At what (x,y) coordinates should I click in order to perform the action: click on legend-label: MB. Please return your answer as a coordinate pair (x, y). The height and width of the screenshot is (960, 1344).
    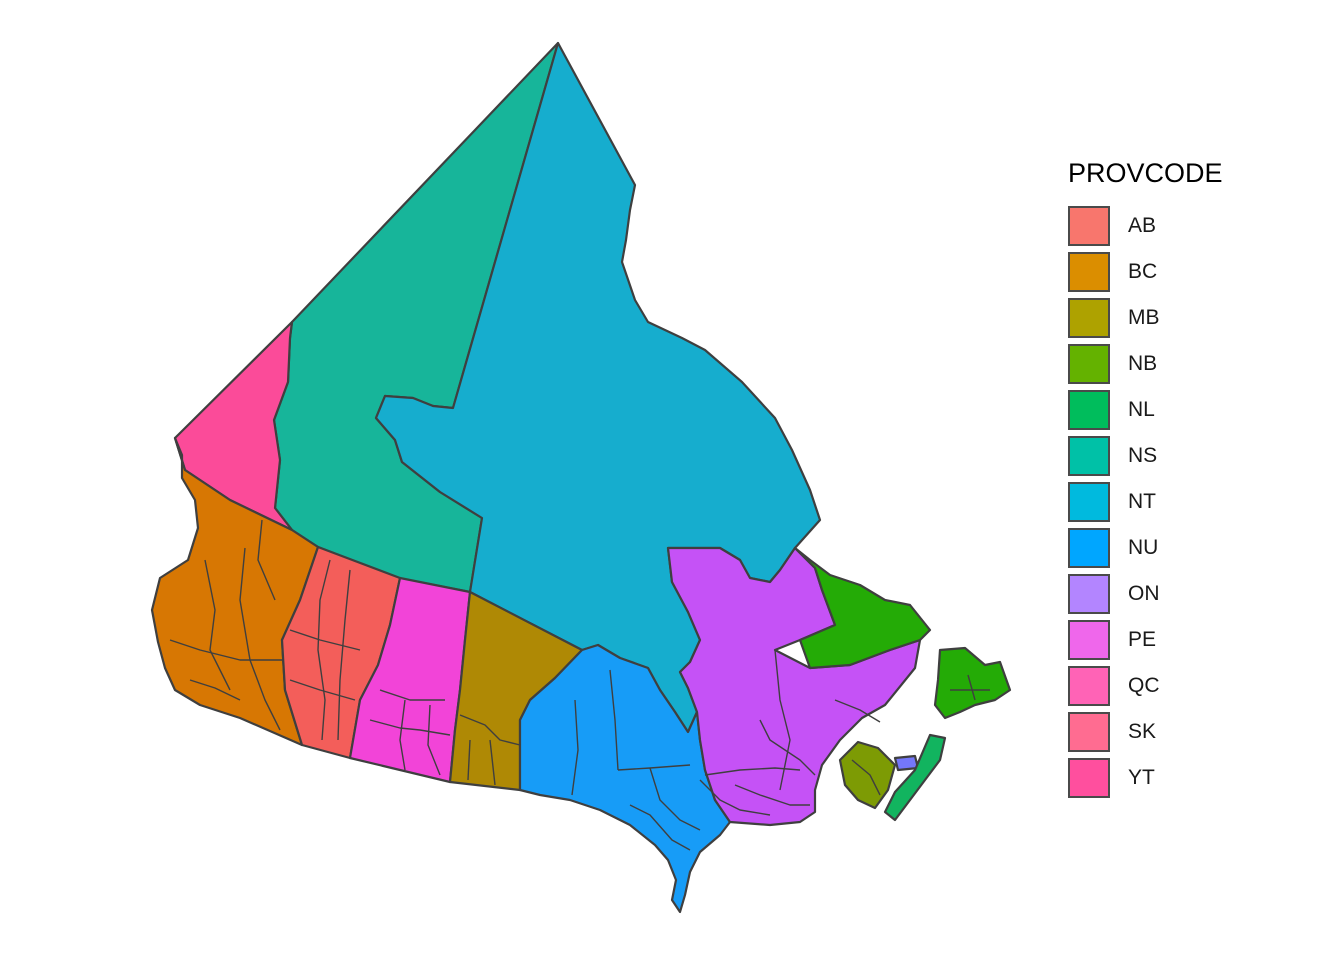
    Looking at the image, I should click on (1144, 317).